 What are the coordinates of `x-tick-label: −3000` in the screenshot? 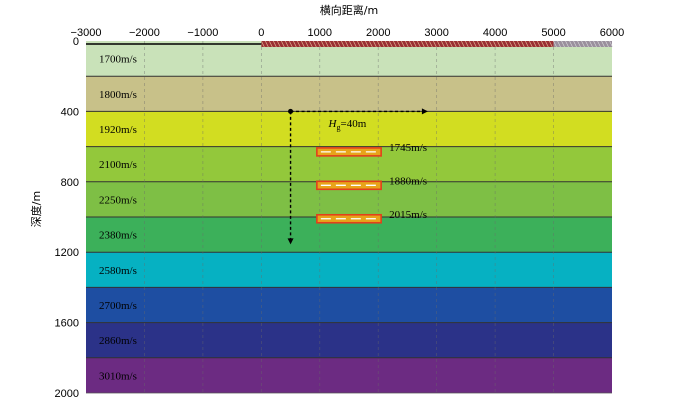 It's located at (86, 33).